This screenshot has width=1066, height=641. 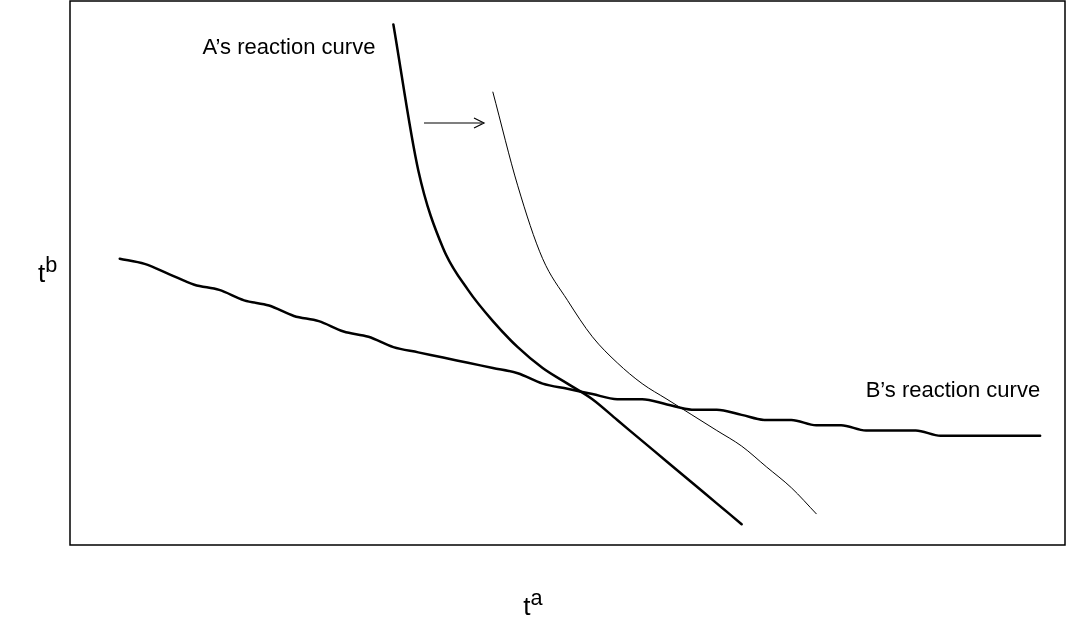 What do you see at coordinates (953, 389) in the screenshot?
I see `series-label: B’s reaction curve` at bounding box center [953, 389].